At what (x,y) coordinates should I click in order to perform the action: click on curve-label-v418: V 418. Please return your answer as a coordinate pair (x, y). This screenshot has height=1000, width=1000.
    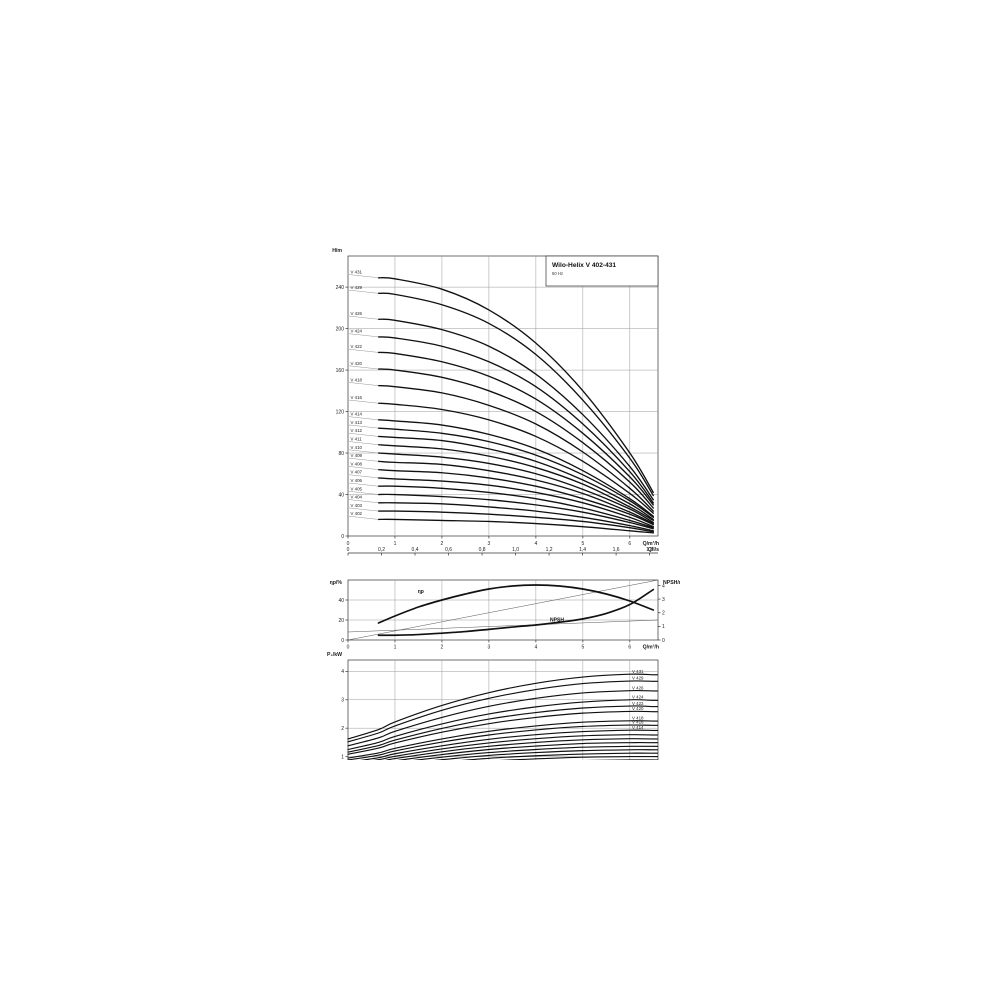
    Looking at the image, I should click on (357, 379).